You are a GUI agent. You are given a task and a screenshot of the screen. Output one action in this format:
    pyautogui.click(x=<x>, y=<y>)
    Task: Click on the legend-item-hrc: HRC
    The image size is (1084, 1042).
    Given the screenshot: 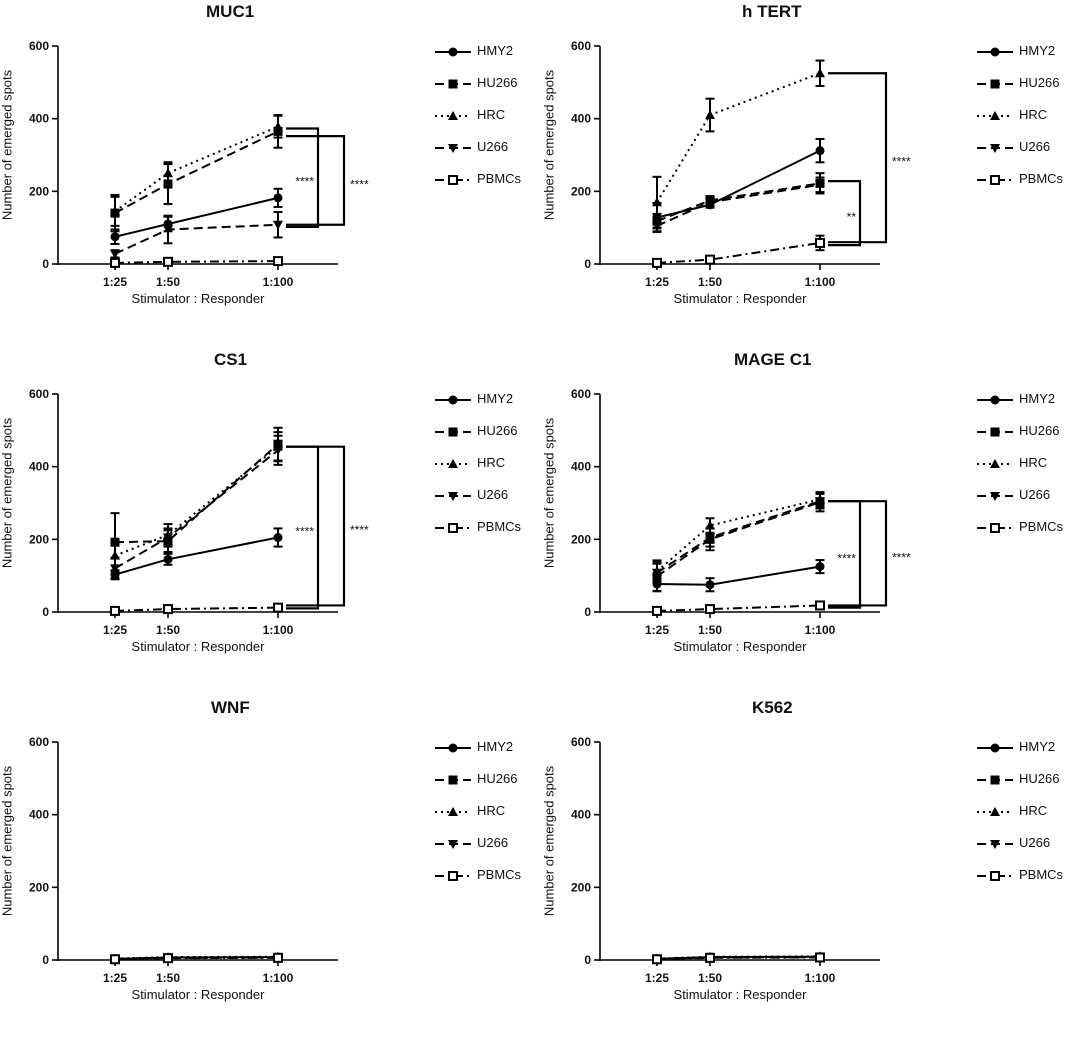 What is the action you would take?
    pyautogui.click(x=488, y=818)
    